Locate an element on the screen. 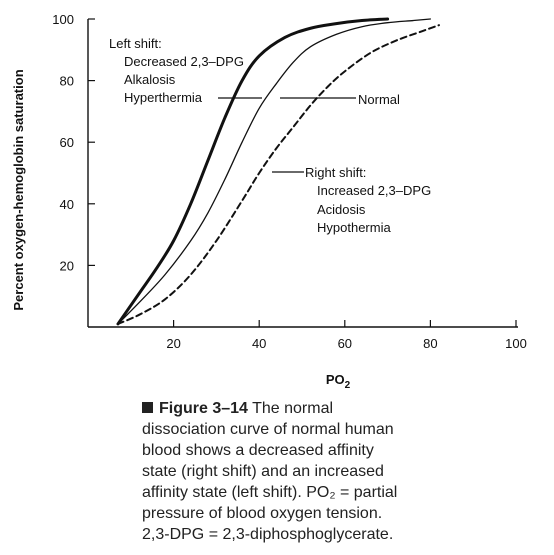 This screenshot has width=554, height=555. caption-line-2: dissociation curve of normal human is located at coordinates (268, 429).